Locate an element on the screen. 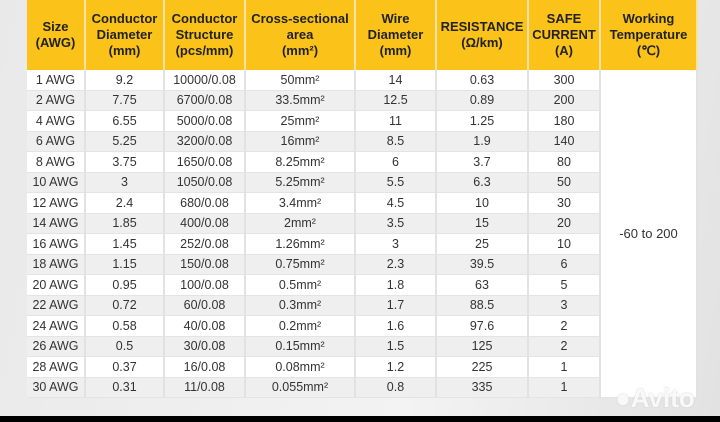 This screenshot has height=422, width=720. table-cell: 20 AWG is located at coordinates (56, 285).